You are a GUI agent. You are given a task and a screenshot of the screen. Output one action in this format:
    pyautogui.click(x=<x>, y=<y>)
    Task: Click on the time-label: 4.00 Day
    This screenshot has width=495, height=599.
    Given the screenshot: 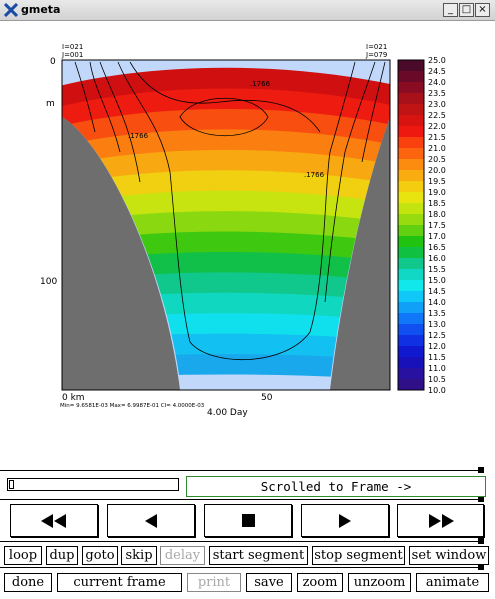 What is the action you would take?
    pyautogui.click(x=227, y=413)
    